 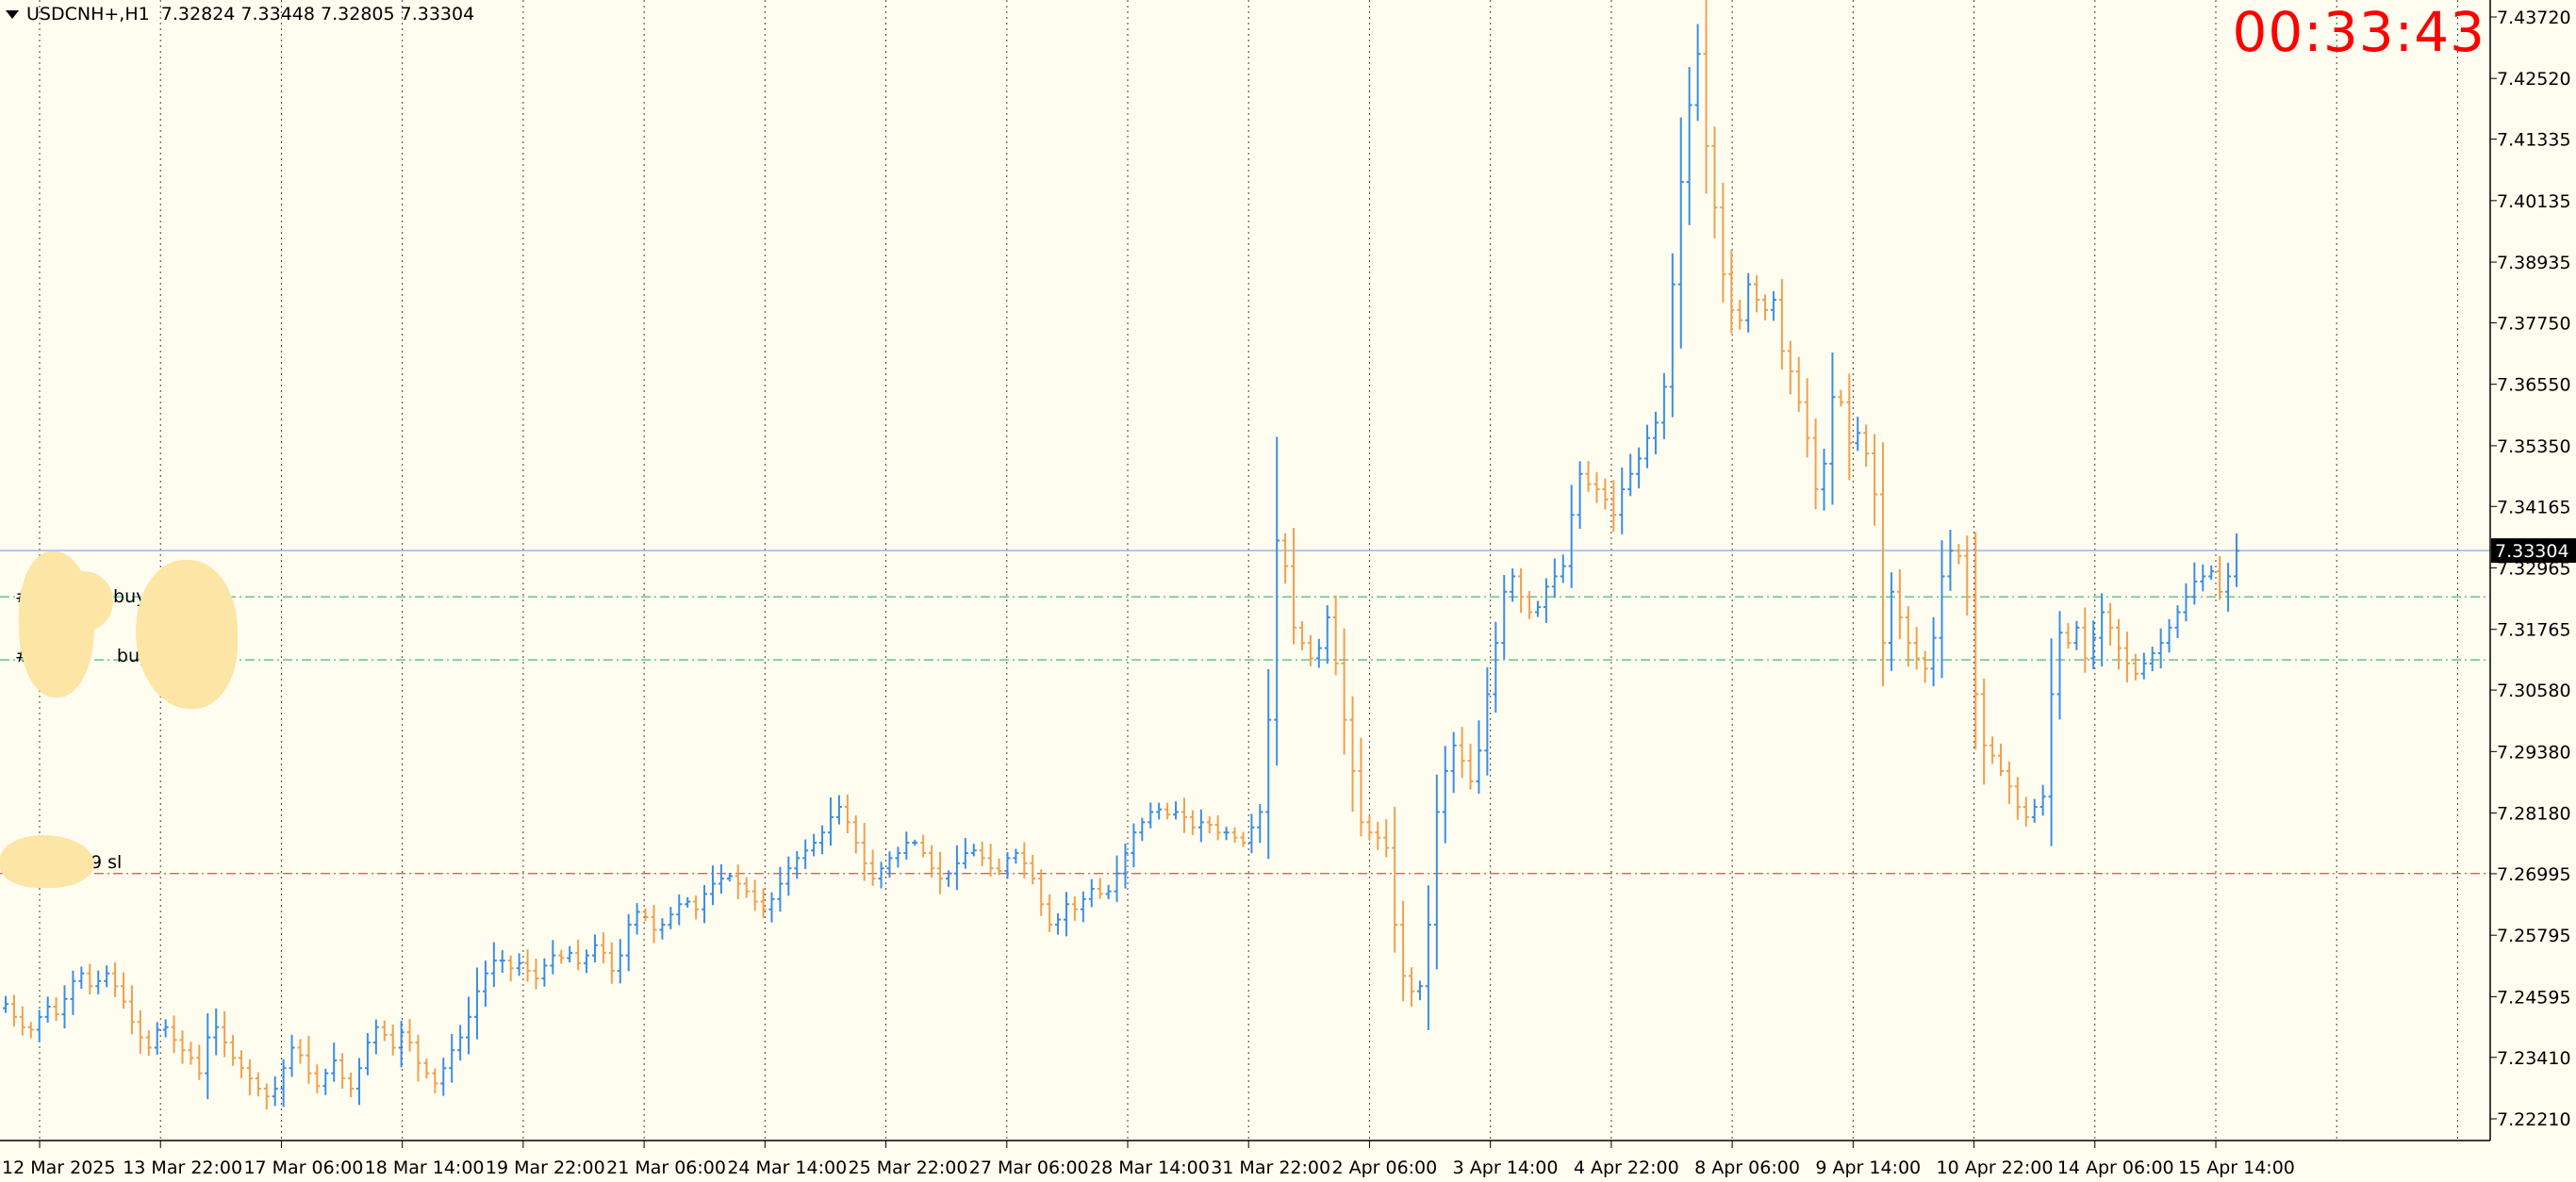 I want to click on time-tick-label: 27 Mar 06:00, so click(x=1029, y=1167).